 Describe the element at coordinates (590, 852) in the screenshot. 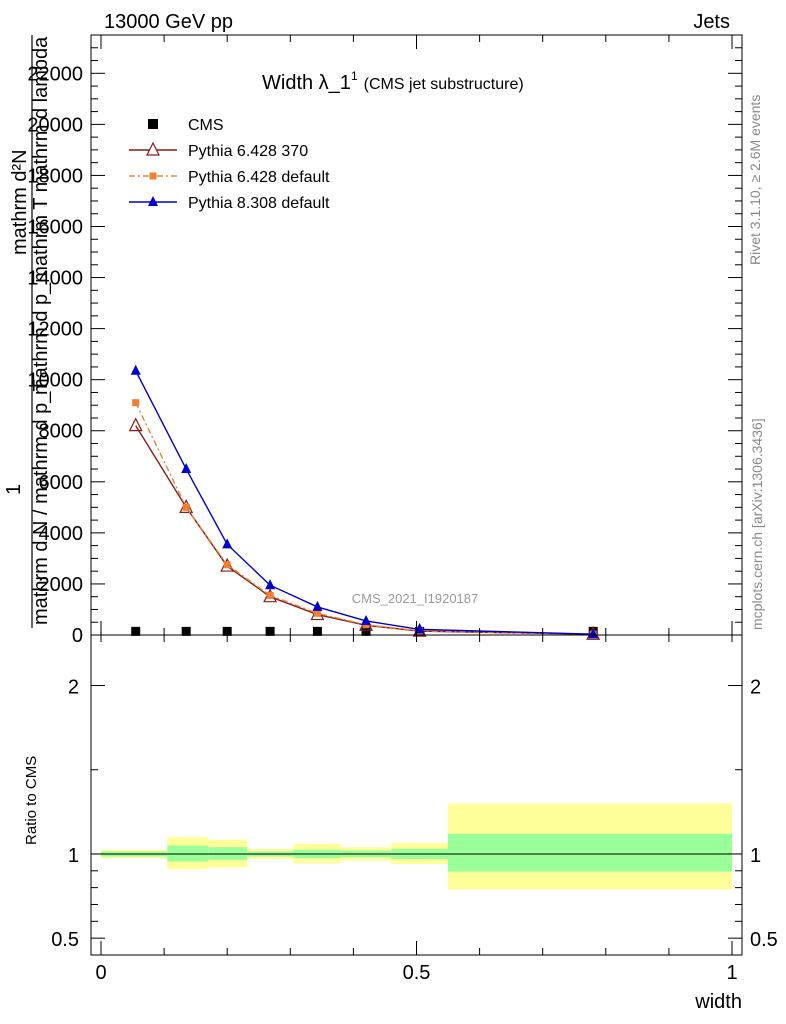

I see `ratio-band-stat` at that location.